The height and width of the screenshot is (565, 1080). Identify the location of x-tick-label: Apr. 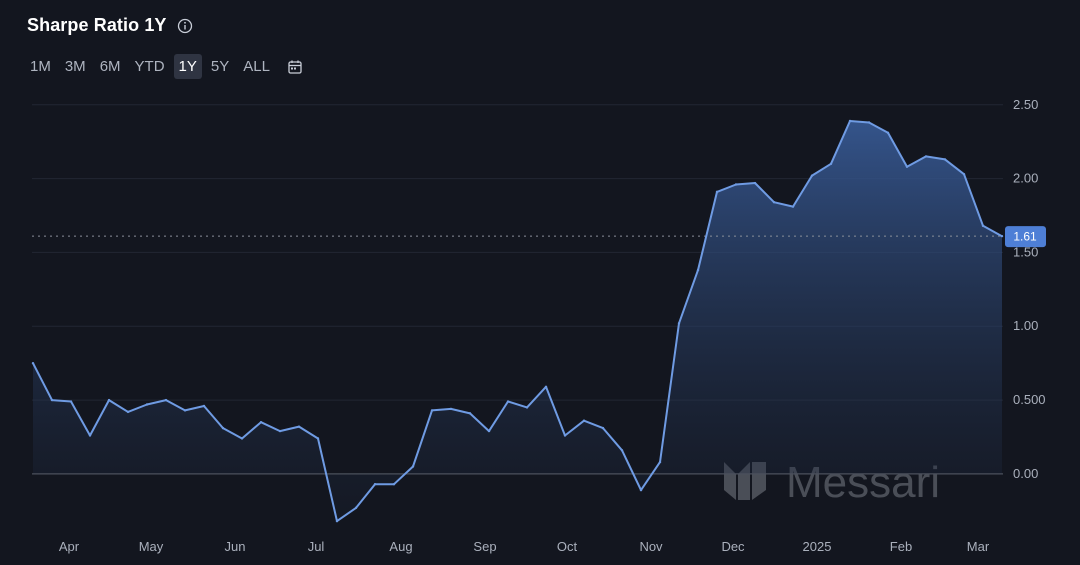
(69, 546).